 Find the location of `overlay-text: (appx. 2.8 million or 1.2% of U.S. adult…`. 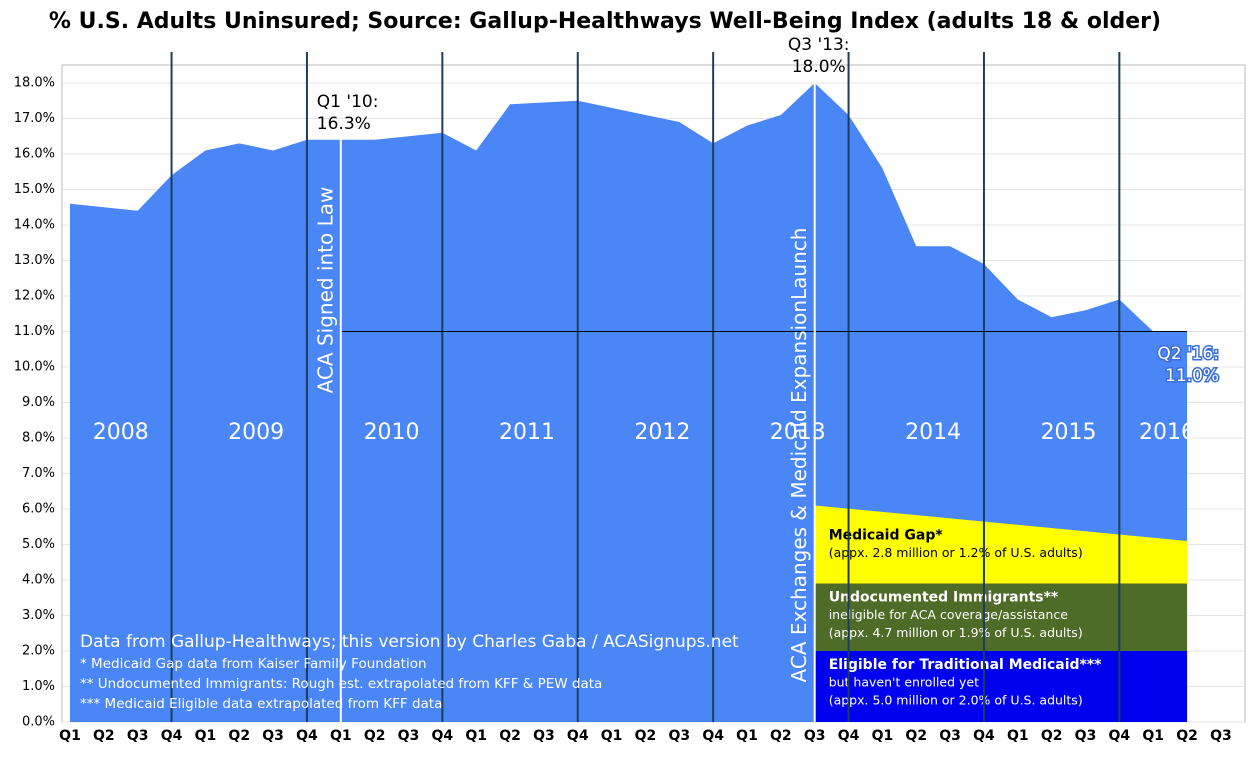

overlay-text: (appx. 2.8 million or 1.2% of U.S. adult… is located at coordinates (956, 552).